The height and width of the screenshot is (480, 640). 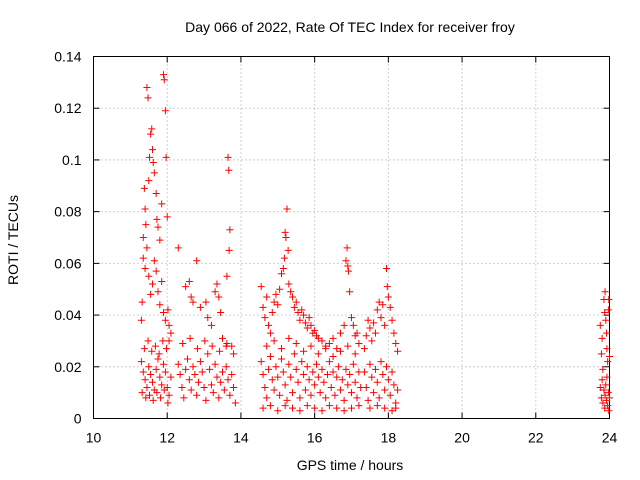 I want to click on y-tick-labels: 0 0.02 0.04 0.06 0.08 0.1 0.12 0.14, so click(x=67, y=238).